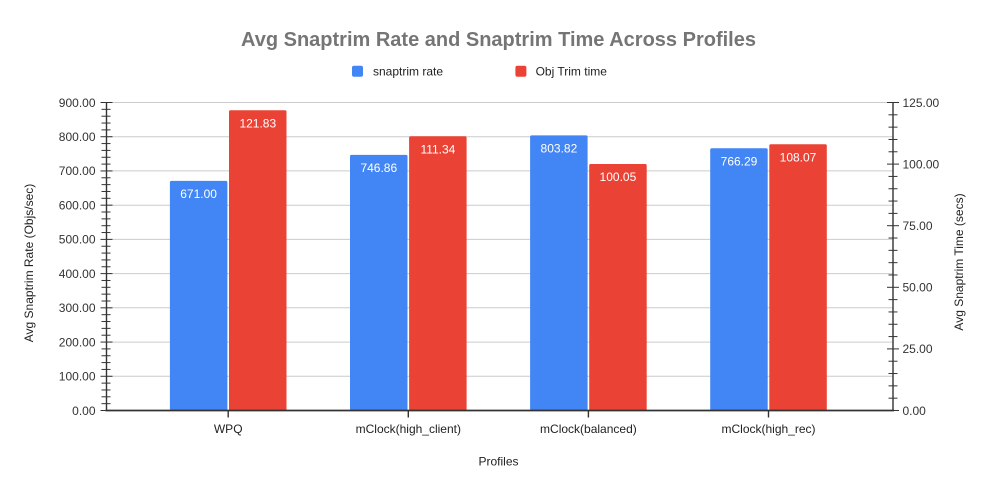 Image resolution: width=997 pixels, height=498 pixels. Describe the element at coordinates (572, 72) in the screenshot. I see `svg-text: Obj Trim time` at that location.